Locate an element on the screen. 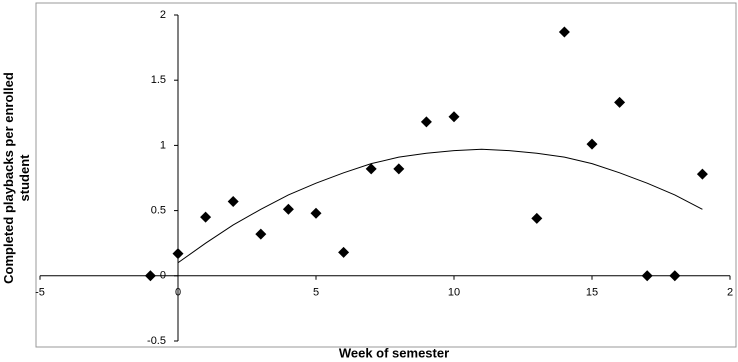 The image size is (738, 362). x-tick-label: 0 is located at coordinates (178, 293).